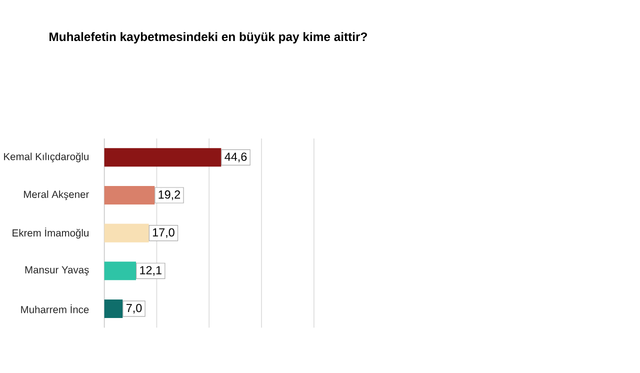  I want to click on data-label: 44,6, so click(235, 157).